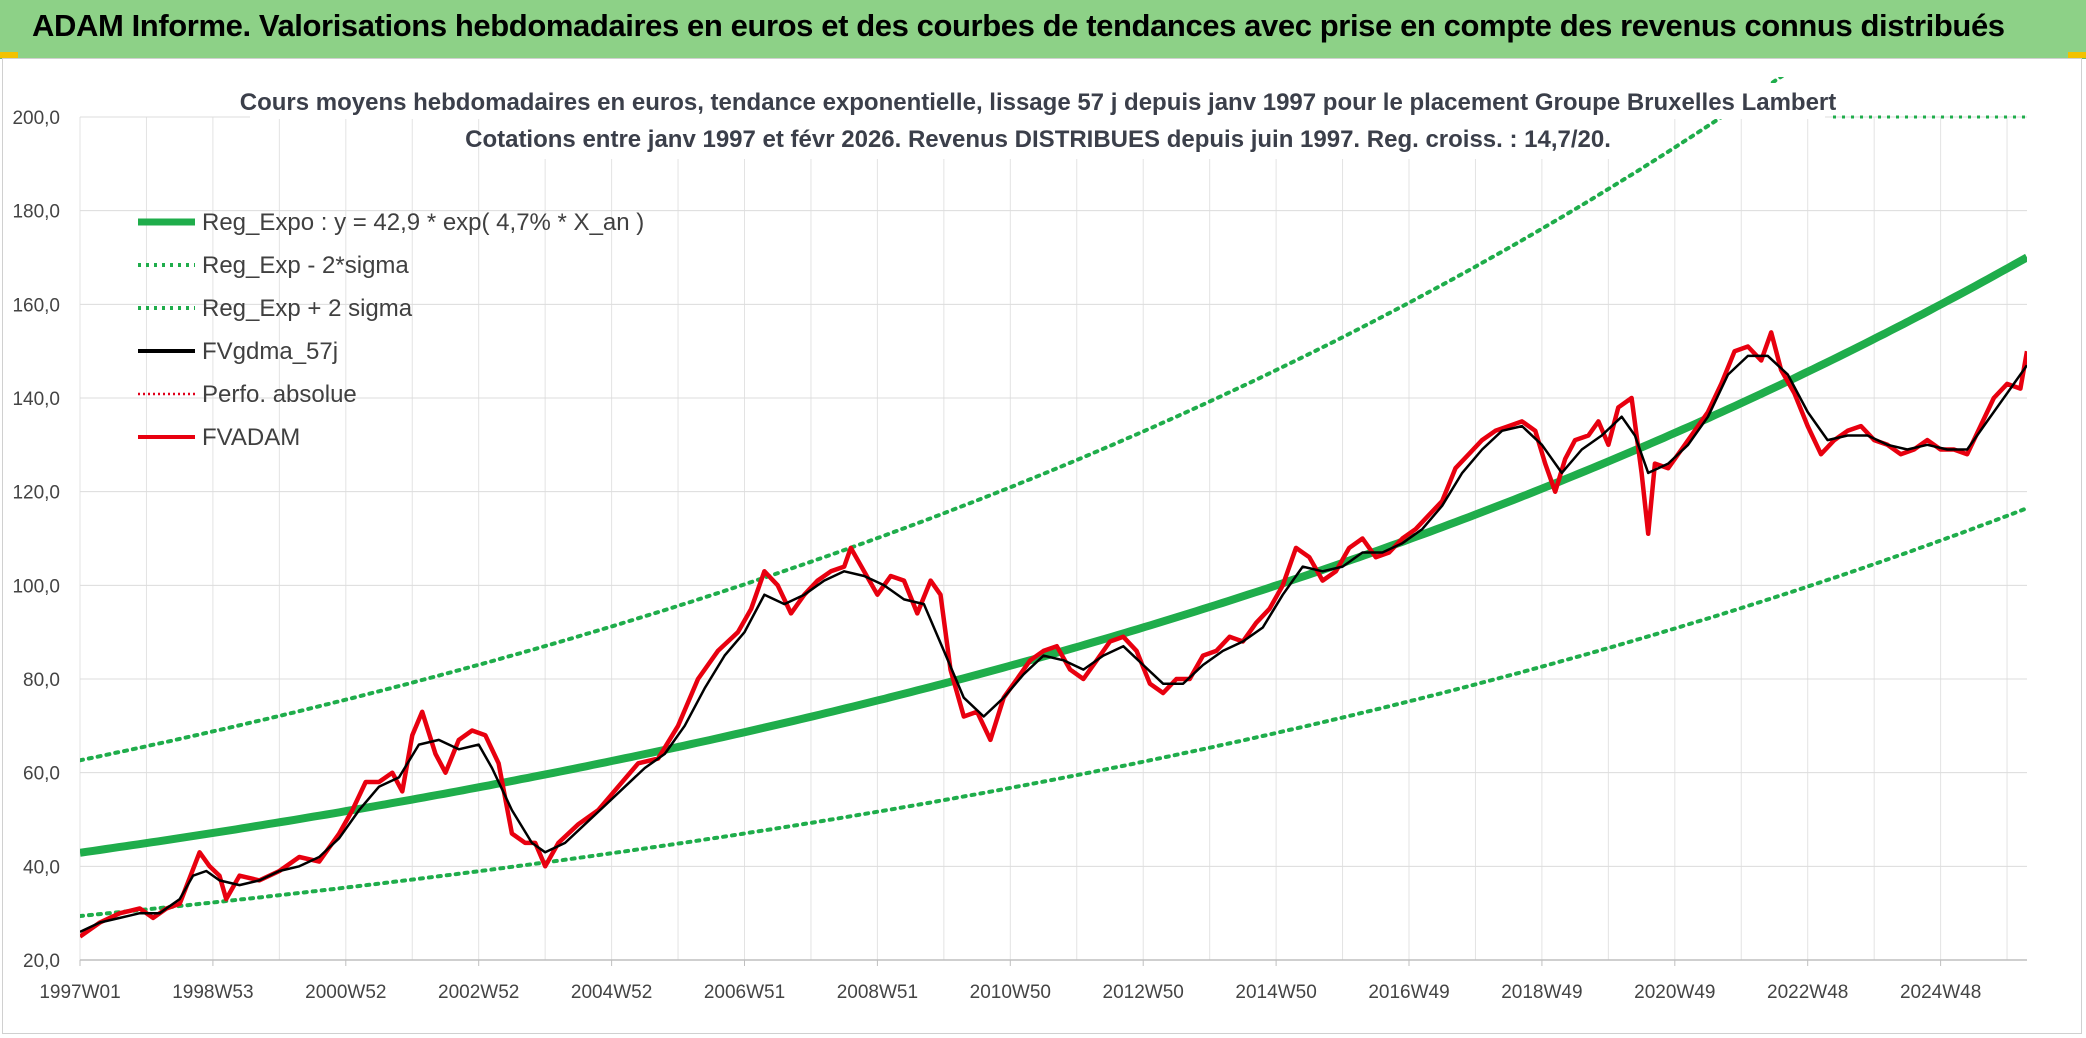  What do you see at coordinates (1143, 992) in the screenshot?
I see `x-tick-label: 2012W50` at bounding box center [1143, 992].